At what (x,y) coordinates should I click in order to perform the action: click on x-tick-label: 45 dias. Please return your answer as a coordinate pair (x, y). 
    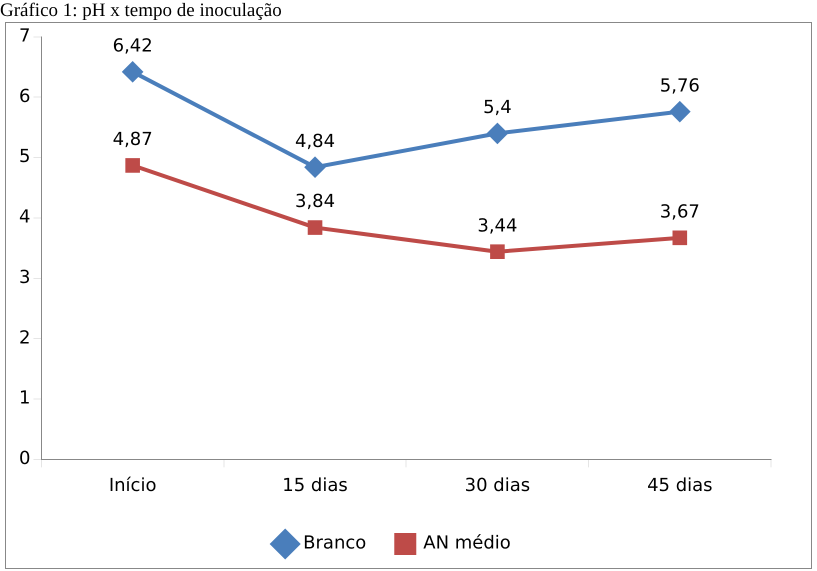
    Looking at the image, I should click on (680, 485).